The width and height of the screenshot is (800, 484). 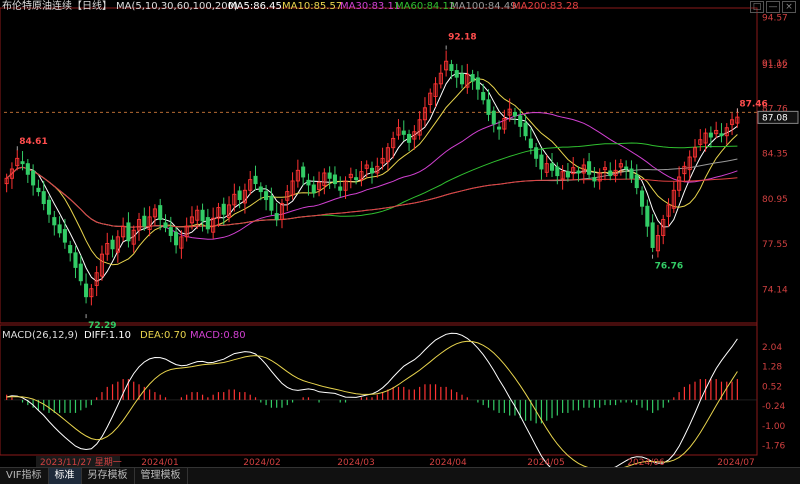 What do you see at coordinates (774, 407) in the screenshot?
I see `macd-tick-label: -0.24` at bounding box center [774, 407].